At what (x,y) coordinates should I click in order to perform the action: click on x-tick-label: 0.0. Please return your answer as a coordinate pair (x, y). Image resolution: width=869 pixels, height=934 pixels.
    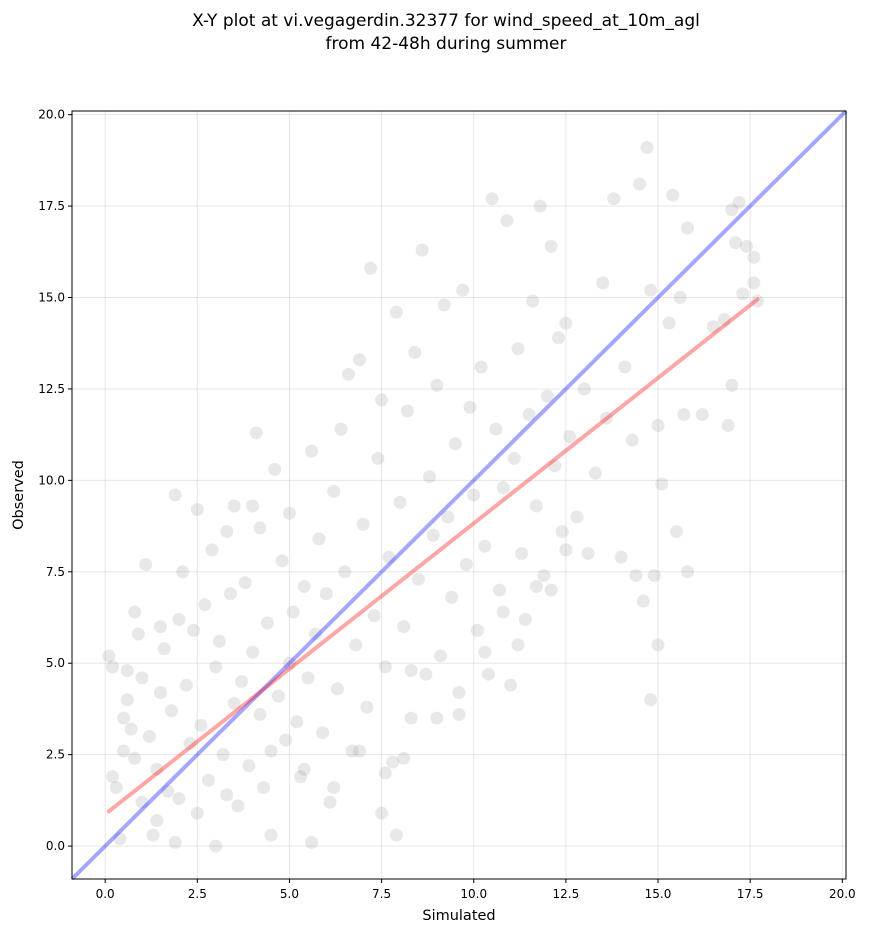
    Looking at the image, I should click on (105, 894).